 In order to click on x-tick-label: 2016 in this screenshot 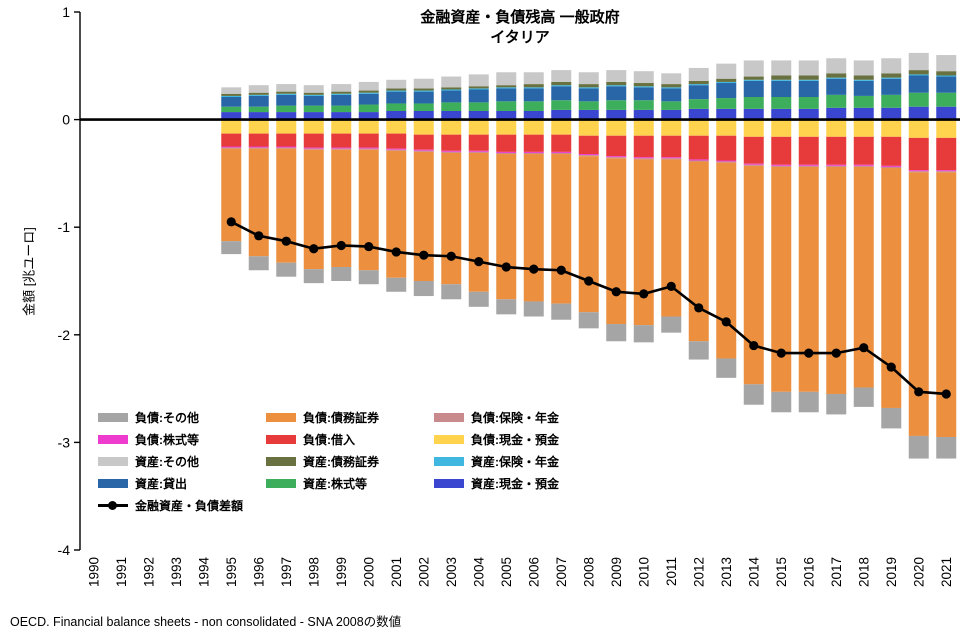, I will do `click(808, 572)`.